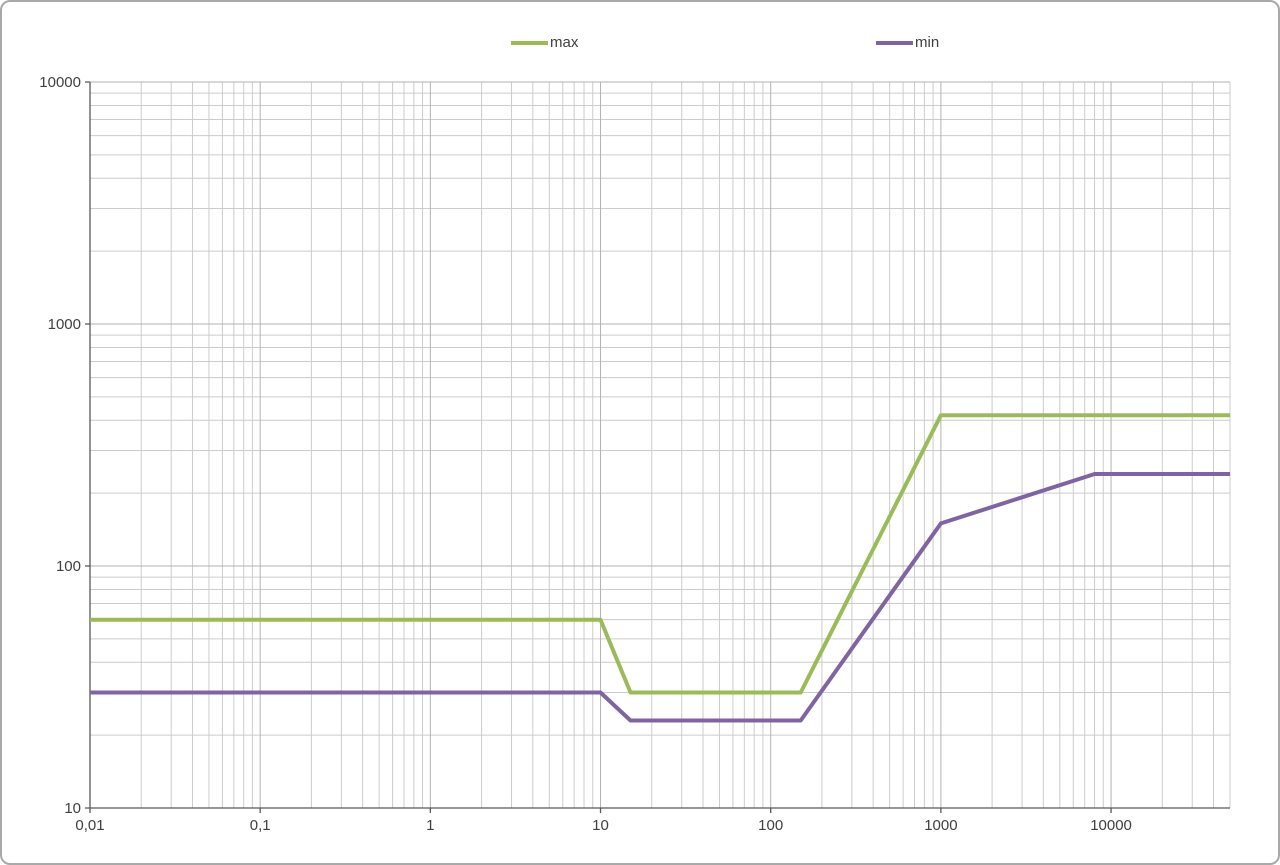 The height and width of the screenshot is (865, 1280). I want to click on y-tick-label: 100, so click(68, 566).